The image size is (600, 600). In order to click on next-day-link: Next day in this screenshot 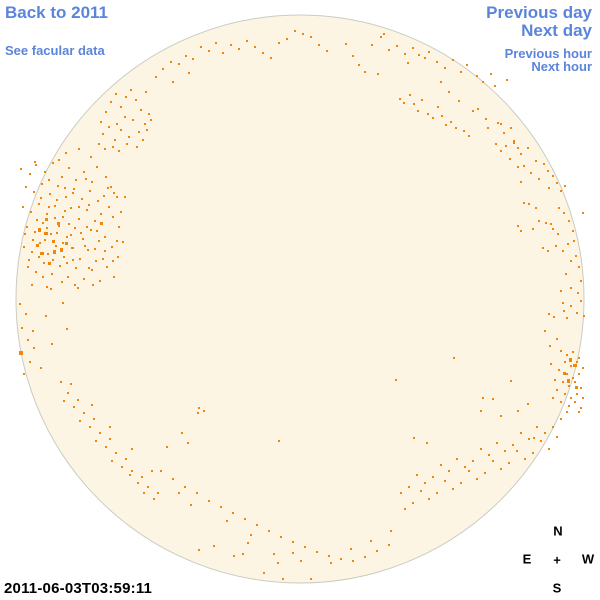, I will do `click(556, 30)`.